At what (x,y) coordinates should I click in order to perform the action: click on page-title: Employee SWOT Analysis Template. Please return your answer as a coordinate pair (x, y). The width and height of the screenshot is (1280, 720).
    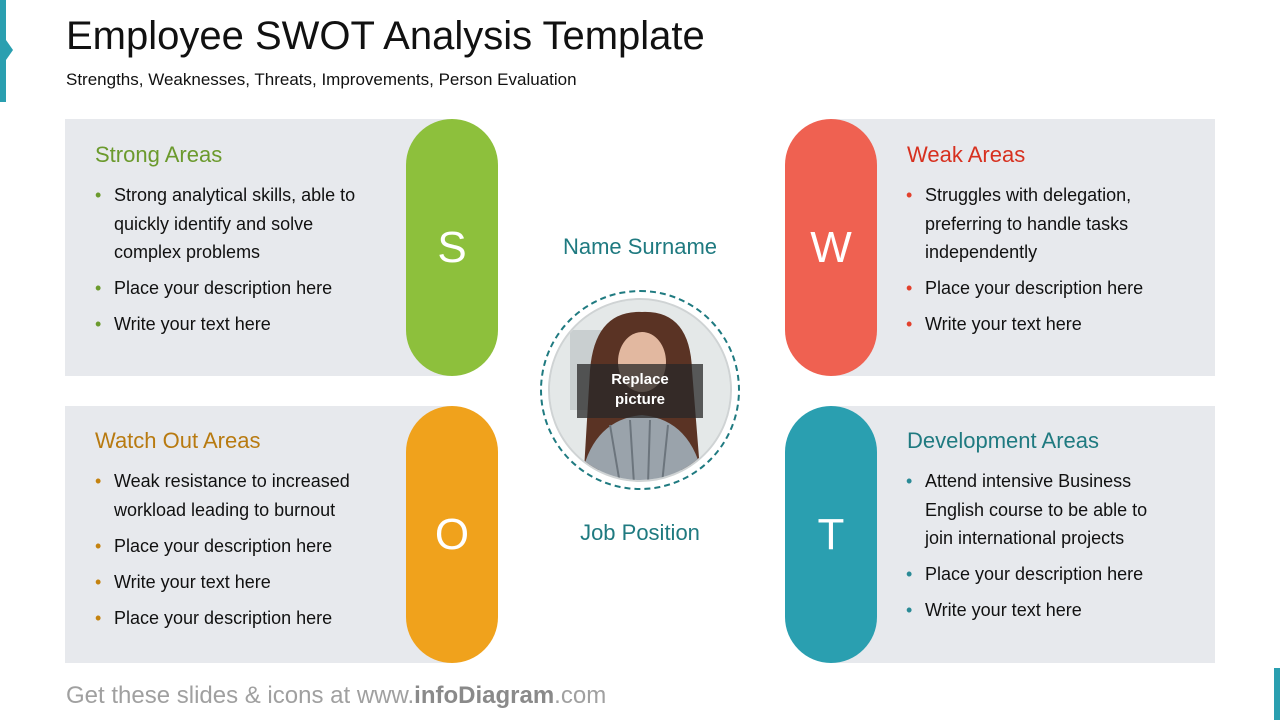
    Looking at the image, I should click on (385, 36).